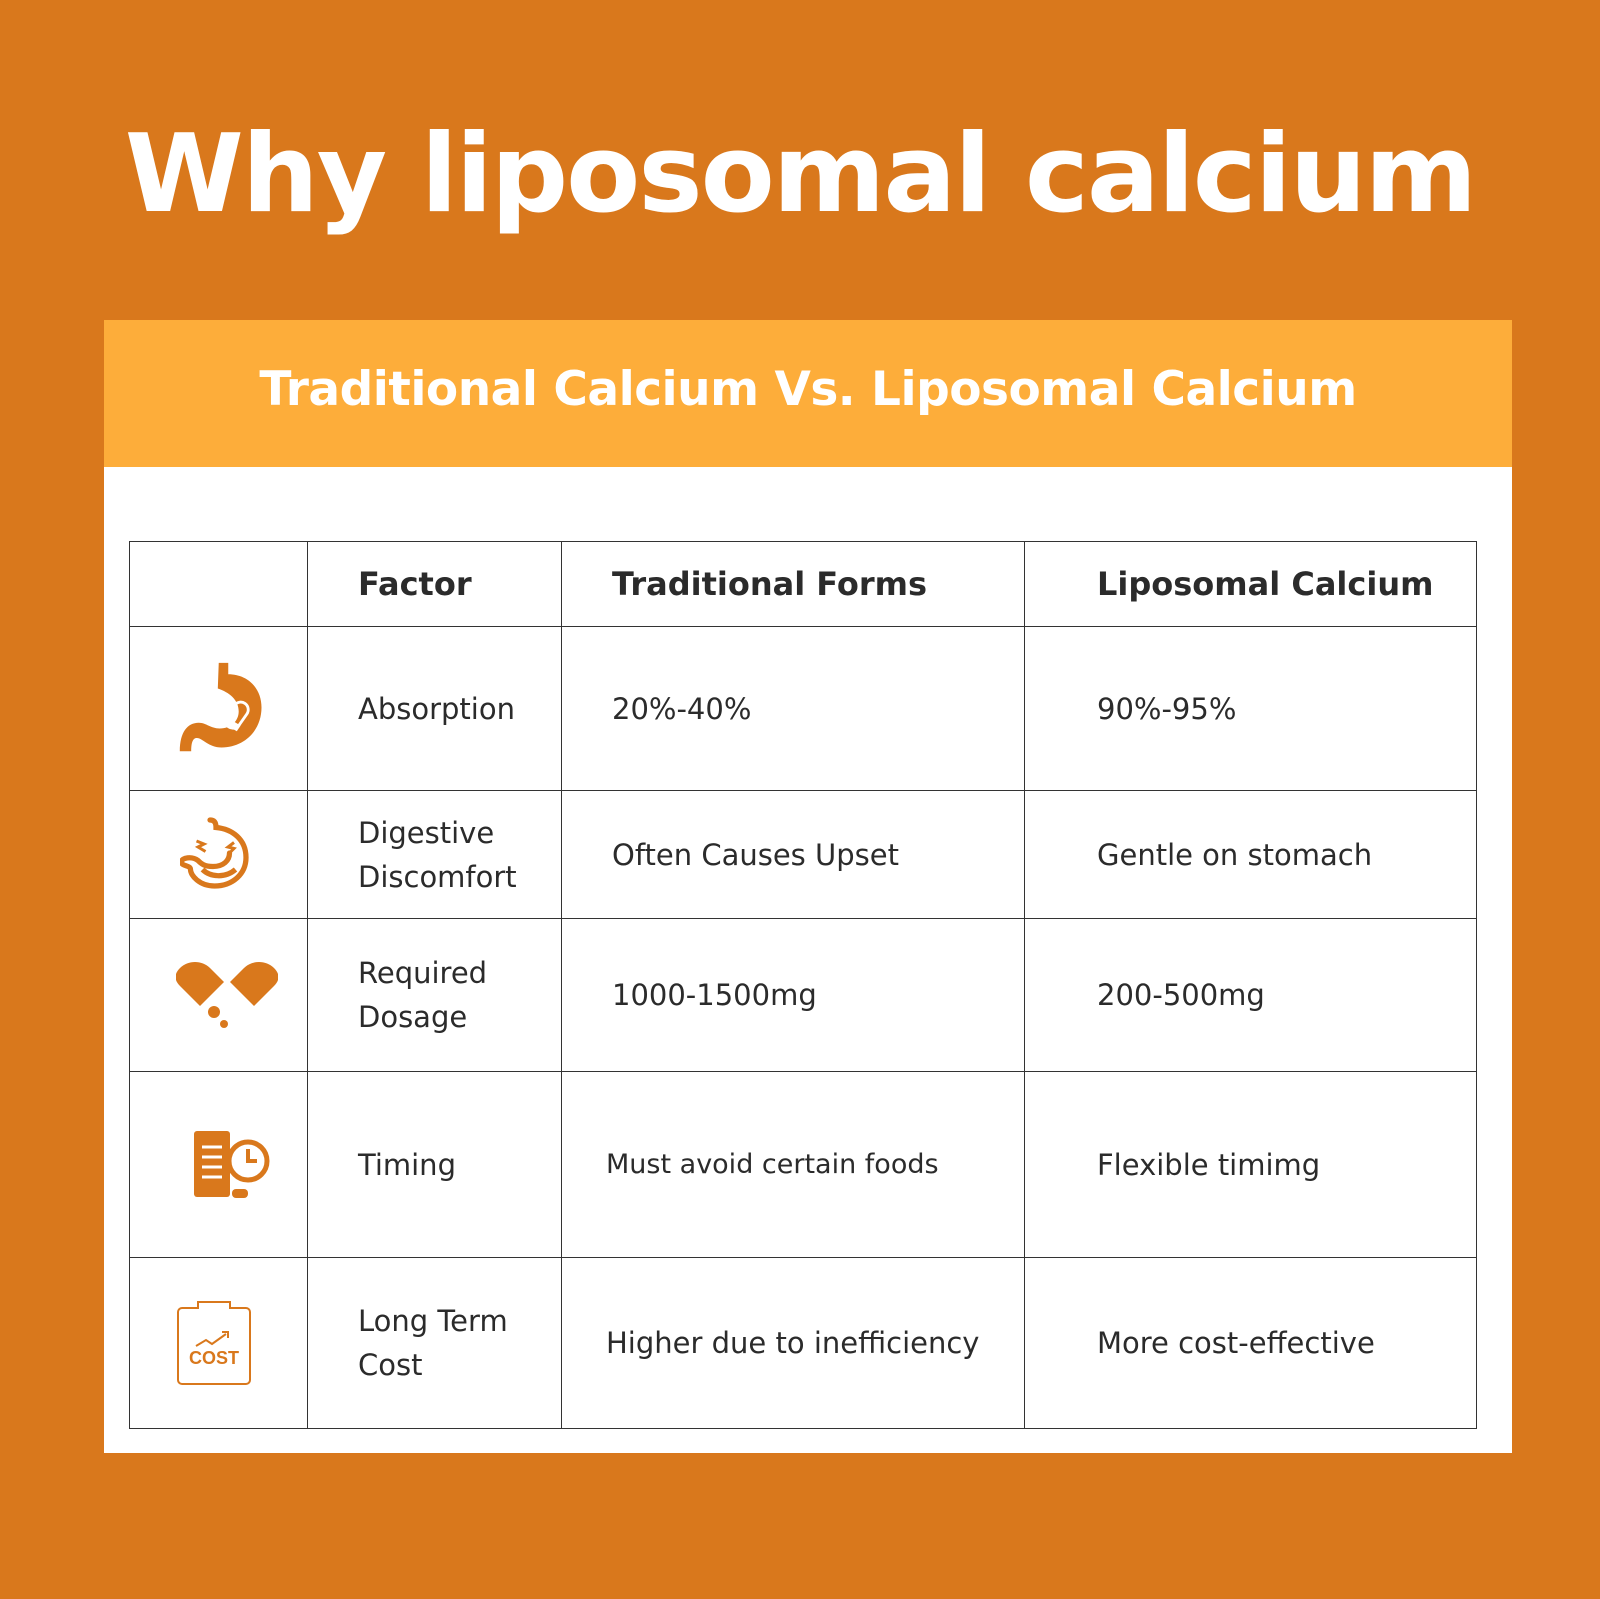  What do you see at coordinates (214, 1343) in the screenshot?
I see `cost-icon: COST` at bounding box center [214, 1343].